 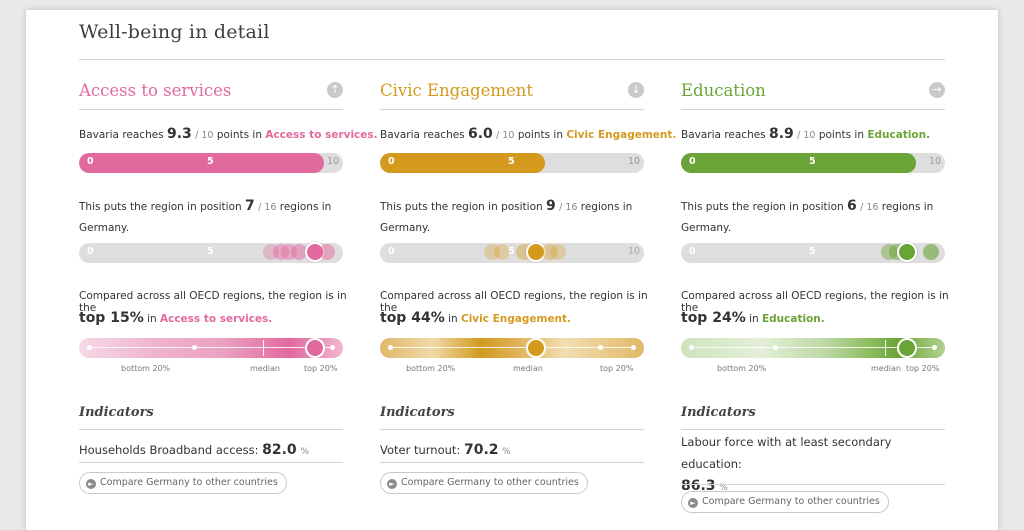 What do you see at coordinates (279, 450) in the screenshot?
I see `indicator-value: 82.0` at bounding box center [279, 450].